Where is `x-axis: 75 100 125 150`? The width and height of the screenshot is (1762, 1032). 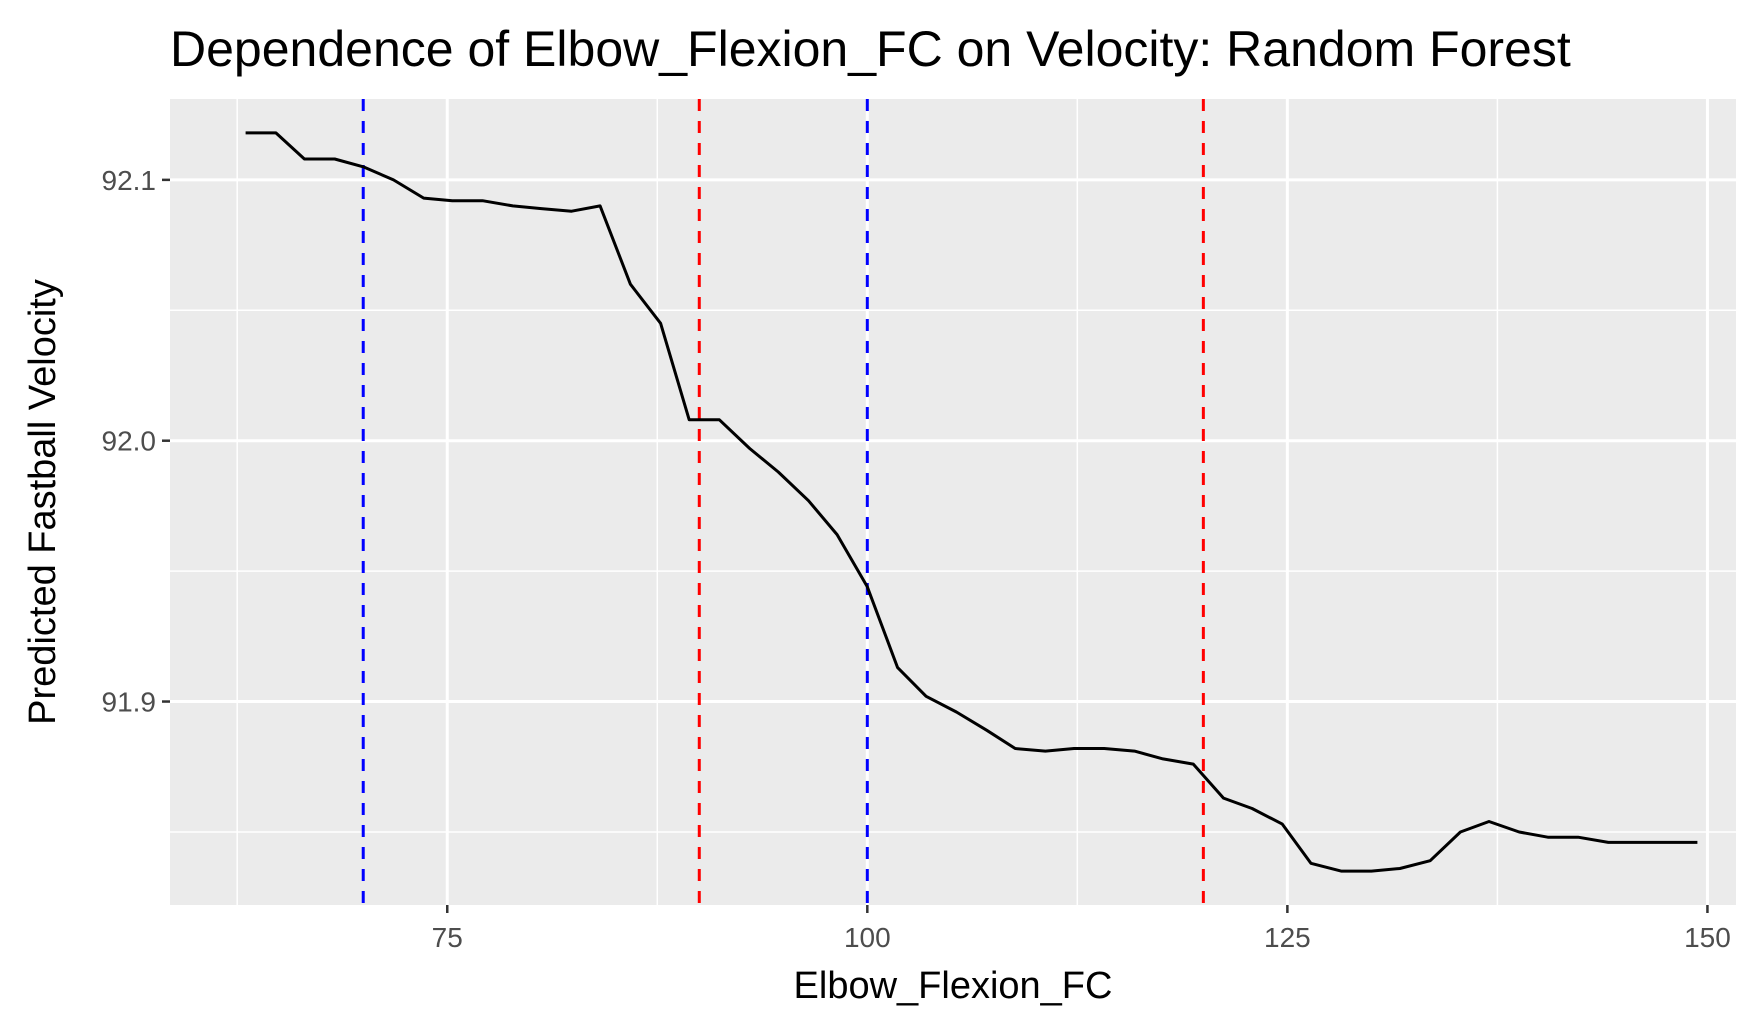 x-axis: 75 100 125 150 is located at coordinates (1081, 929).